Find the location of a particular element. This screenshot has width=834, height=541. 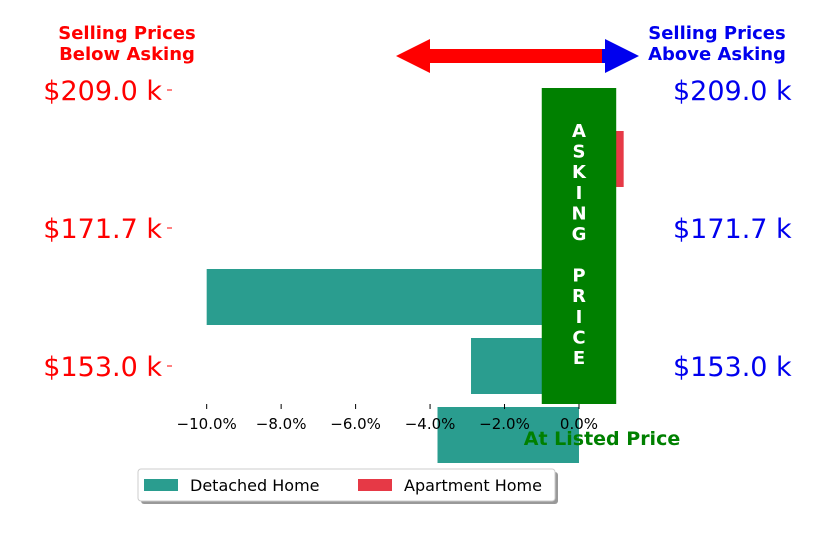

asking-letter-1: S is located at coordinates (579, 152).